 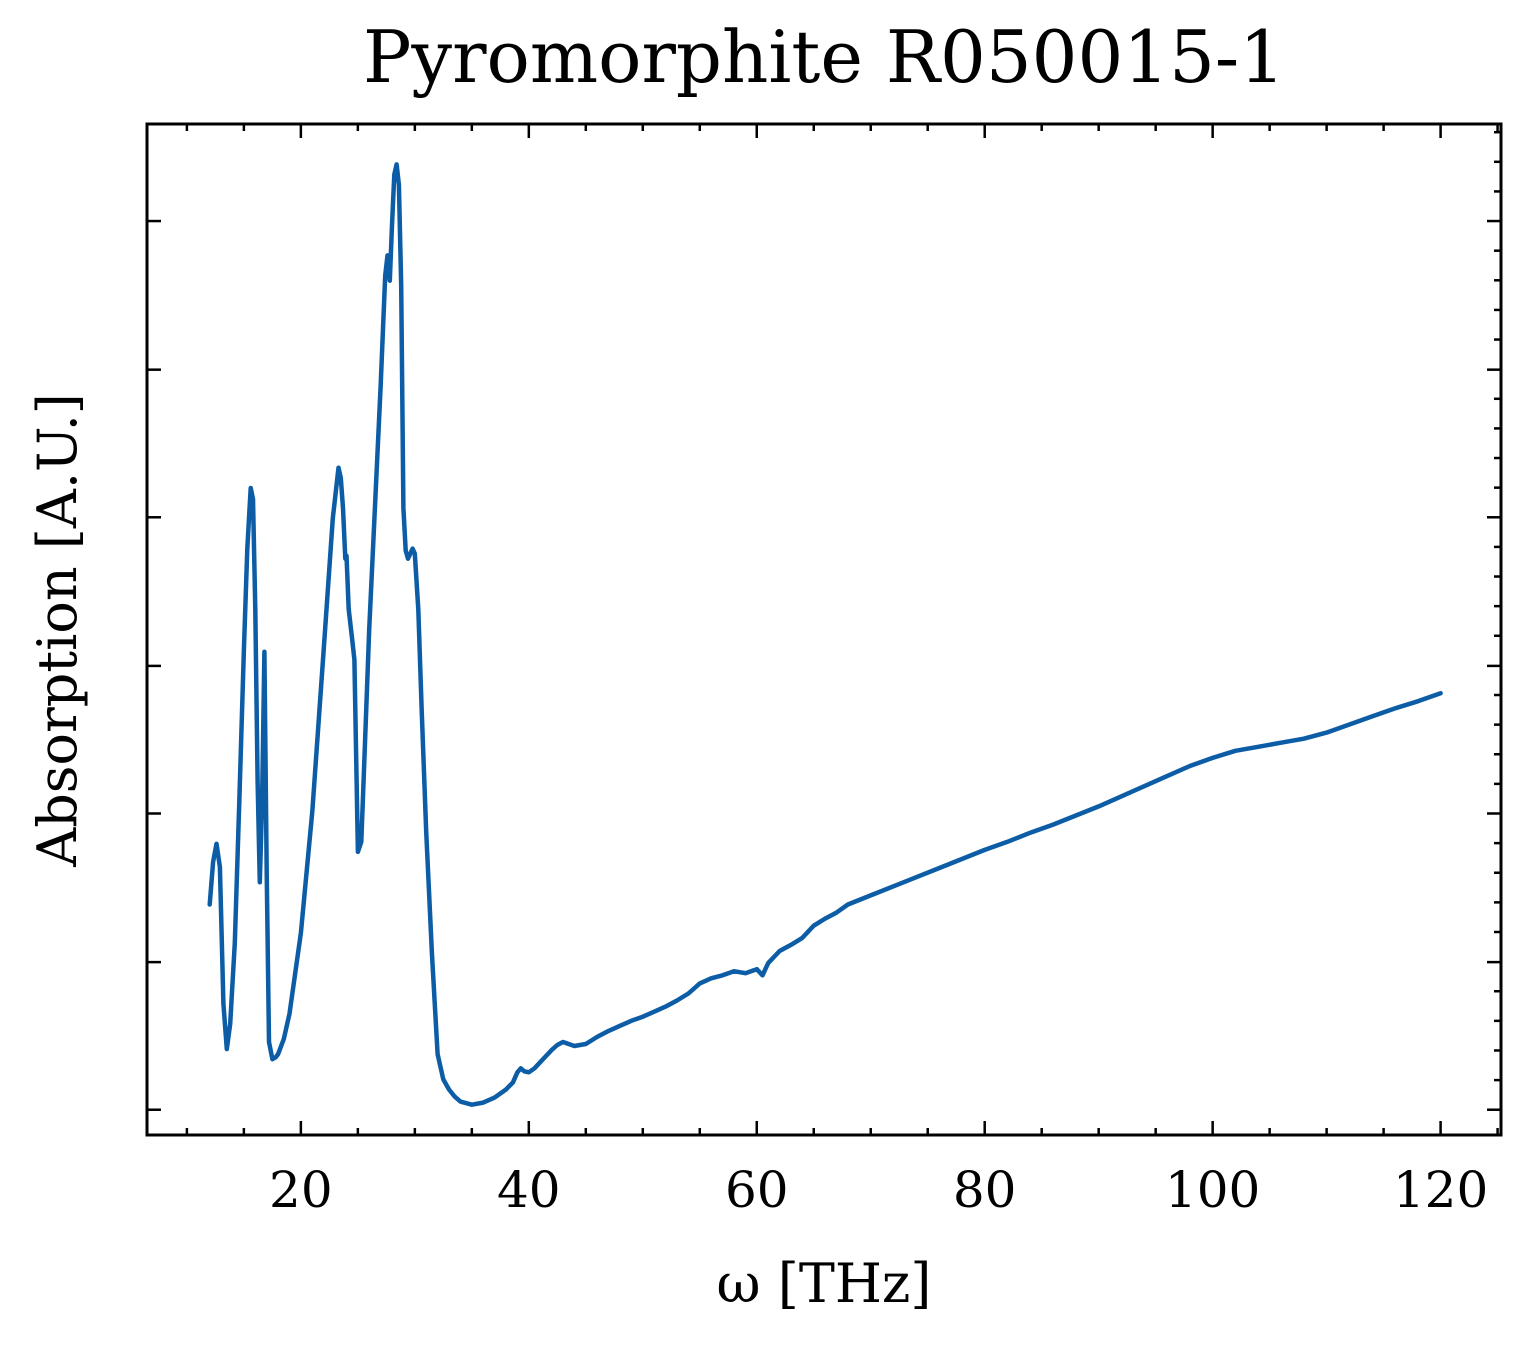 What do you see at coordinates (529, 1190) in the screenshot?
I see `x-tick-label: 40` at bounding box center [529, 1190].